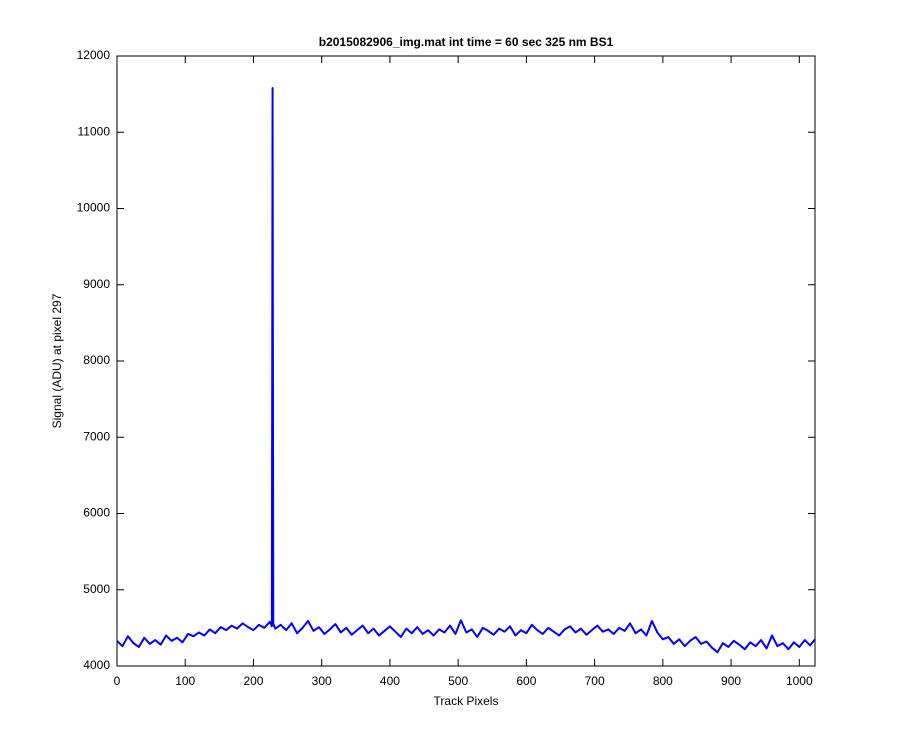 The image size is (900, 755). What do you see at coordinates (96, 284) in the screenshot?
I see `y-tick-label: 9000` at bounding box center [96, 284].